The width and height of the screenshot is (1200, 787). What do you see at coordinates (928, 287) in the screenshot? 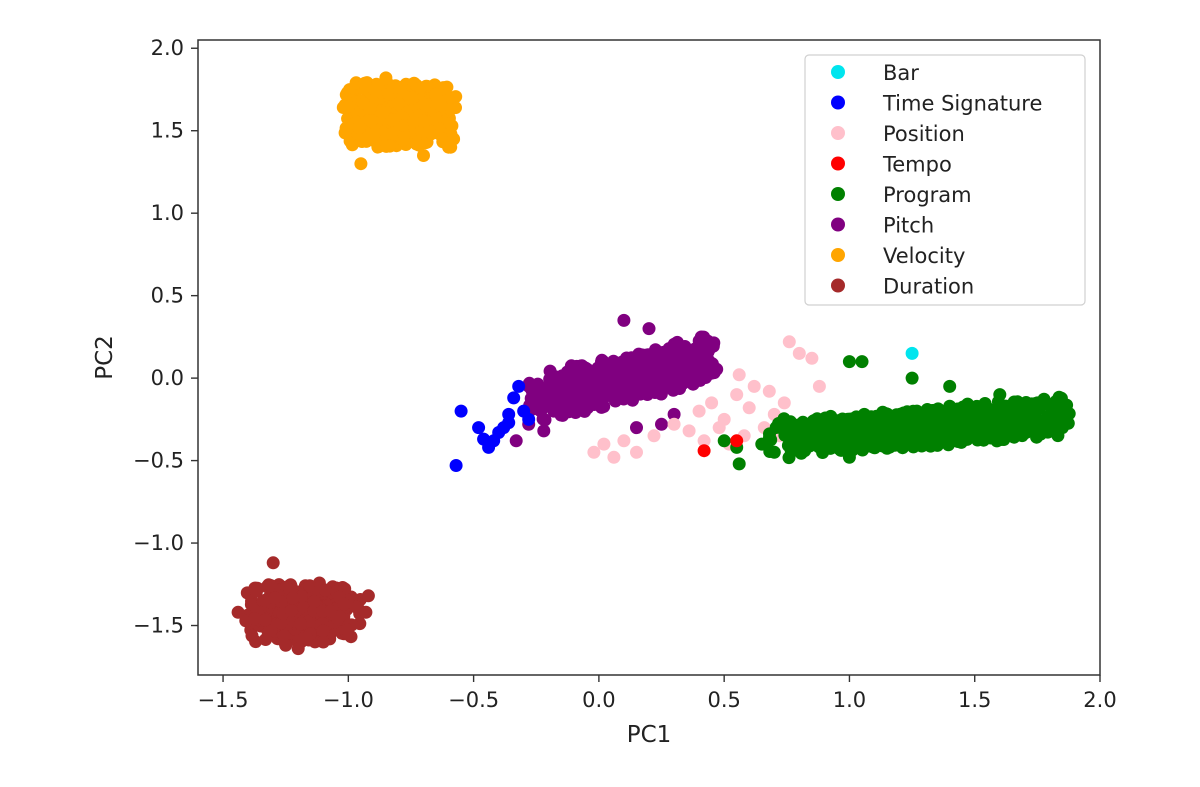
I see `legend-label: Duration` at bounding box center [928, 287].